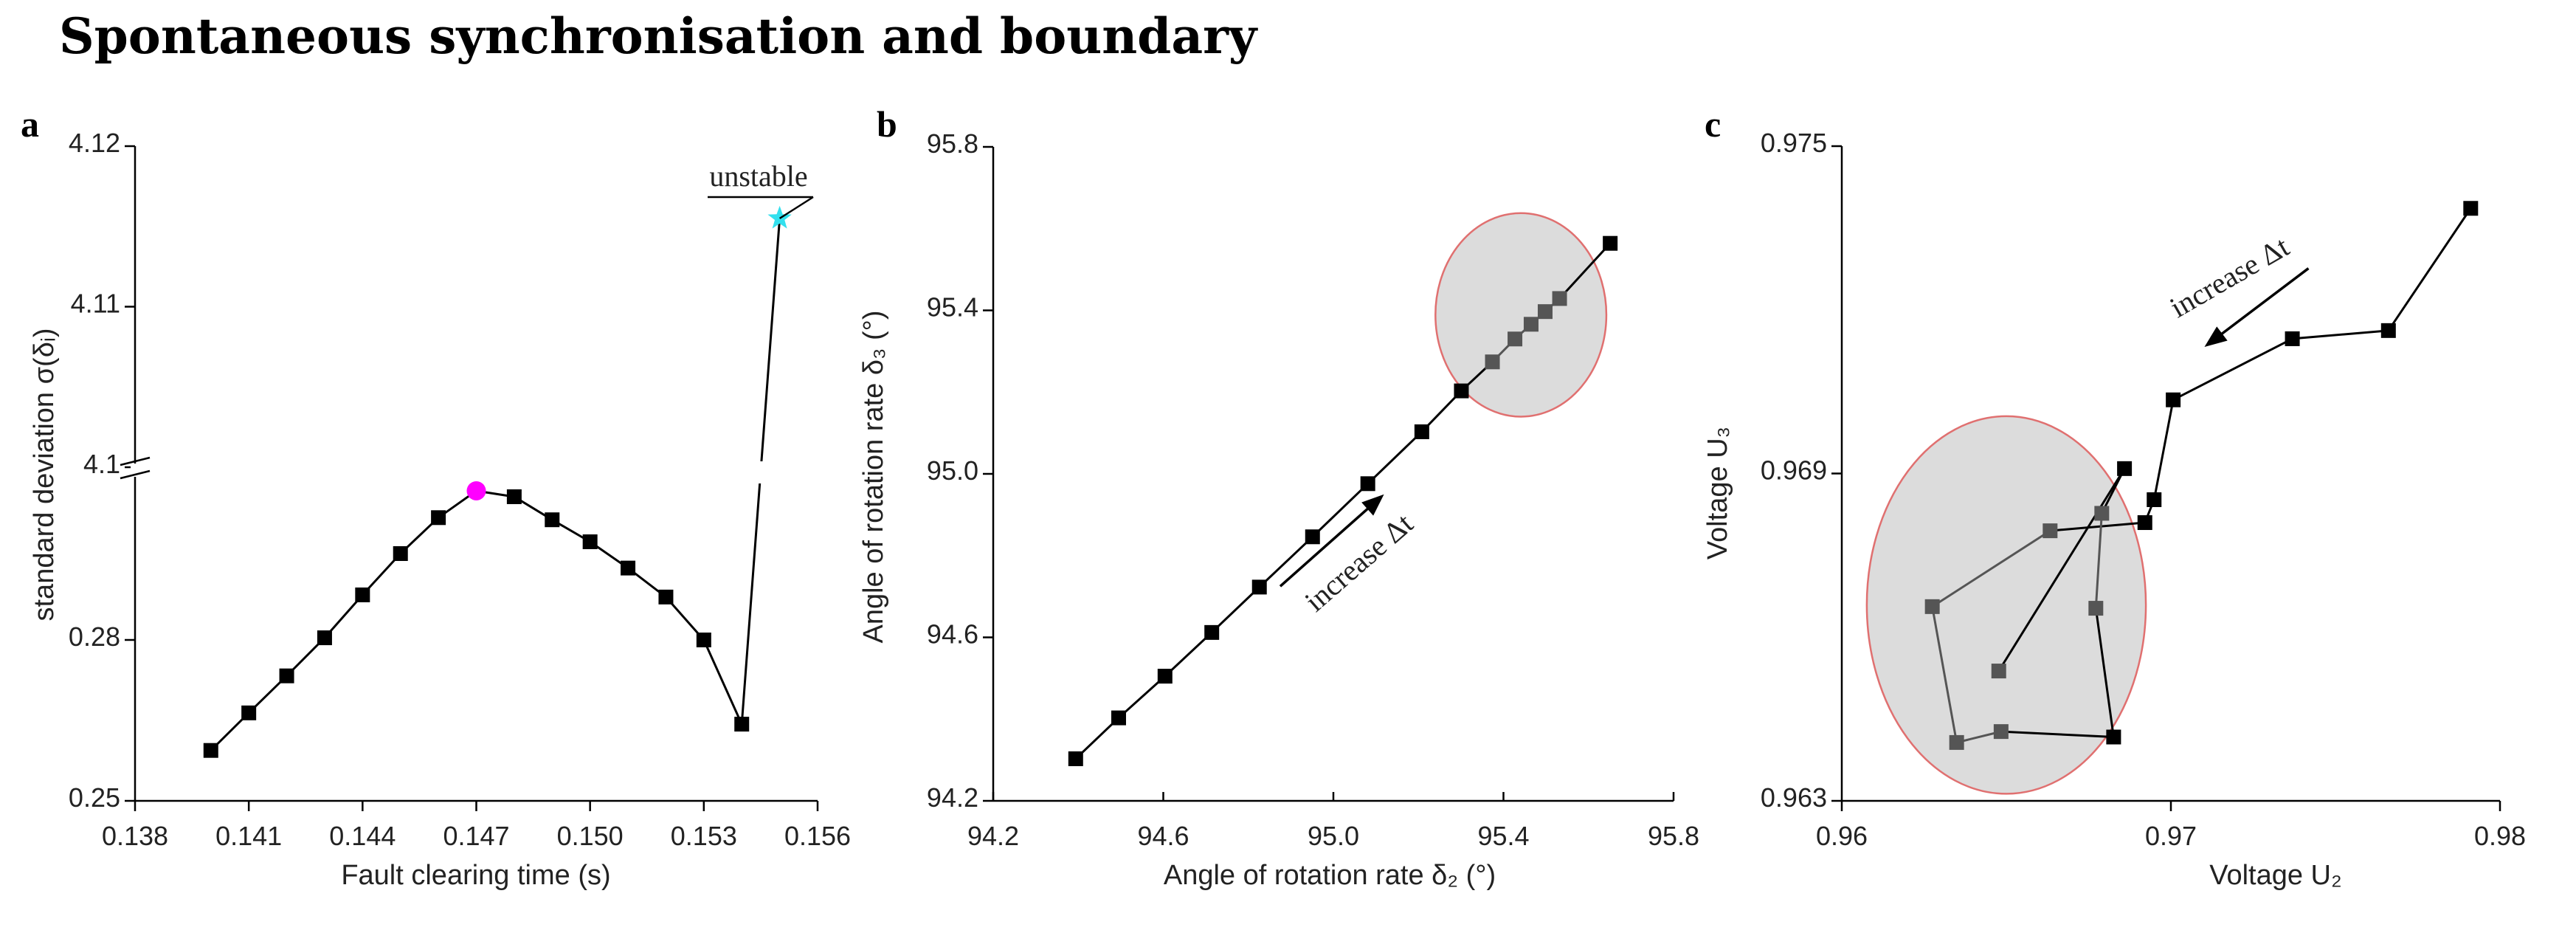 This screenshot has width=2576, height=947. I want to click on y-tick-label: 94.6, so click(953, 634).